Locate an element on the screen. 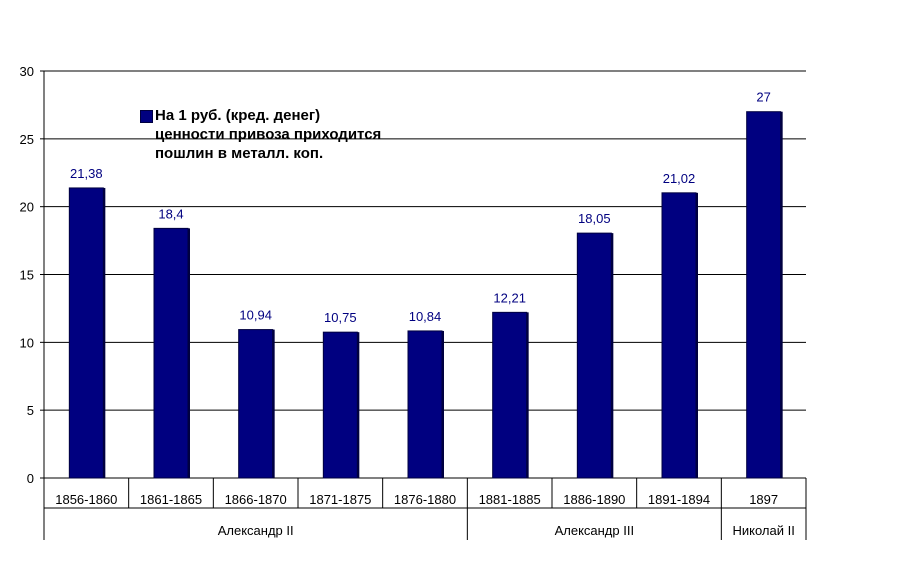 This screenshot has width=897, height=562. y-tick-label: 10 is located at coordinates (27, 342).